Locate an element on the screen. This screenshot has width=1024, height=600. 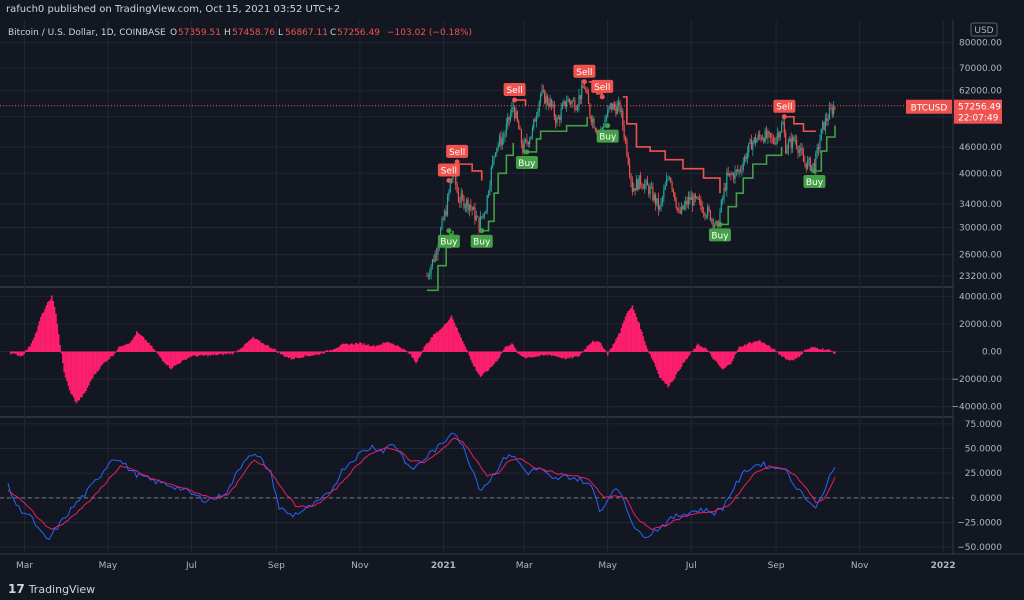
histogram-pane is located at coordinates (423, 349).